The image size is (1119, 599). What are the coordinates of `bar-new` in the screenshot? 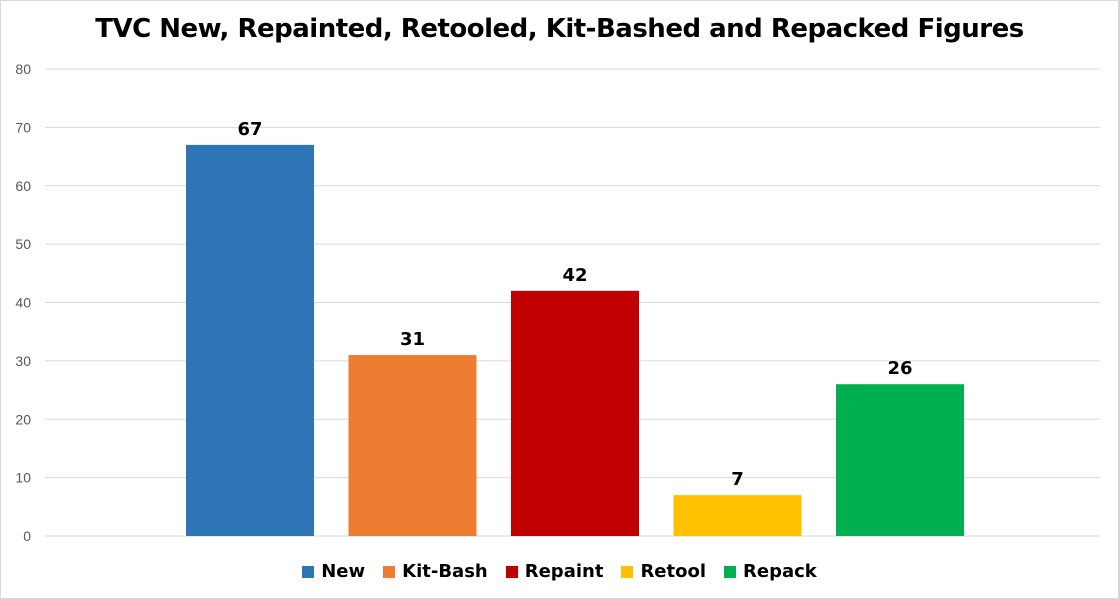 It's located at (250, 340).